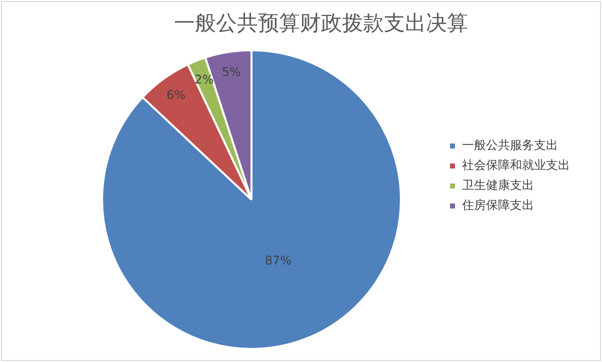  Describe the element at coordinates (231, 71) in the screenshot. I see `data-label: 5%` at that location.